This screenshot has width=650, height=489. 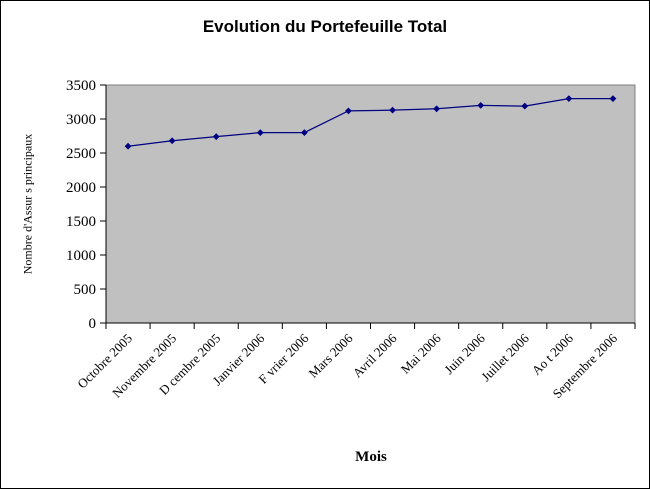 What do you see at coordinates (81, 120) in the screenshot?
I see `y-tick-label: 3000` at bounding box center [81, 120].